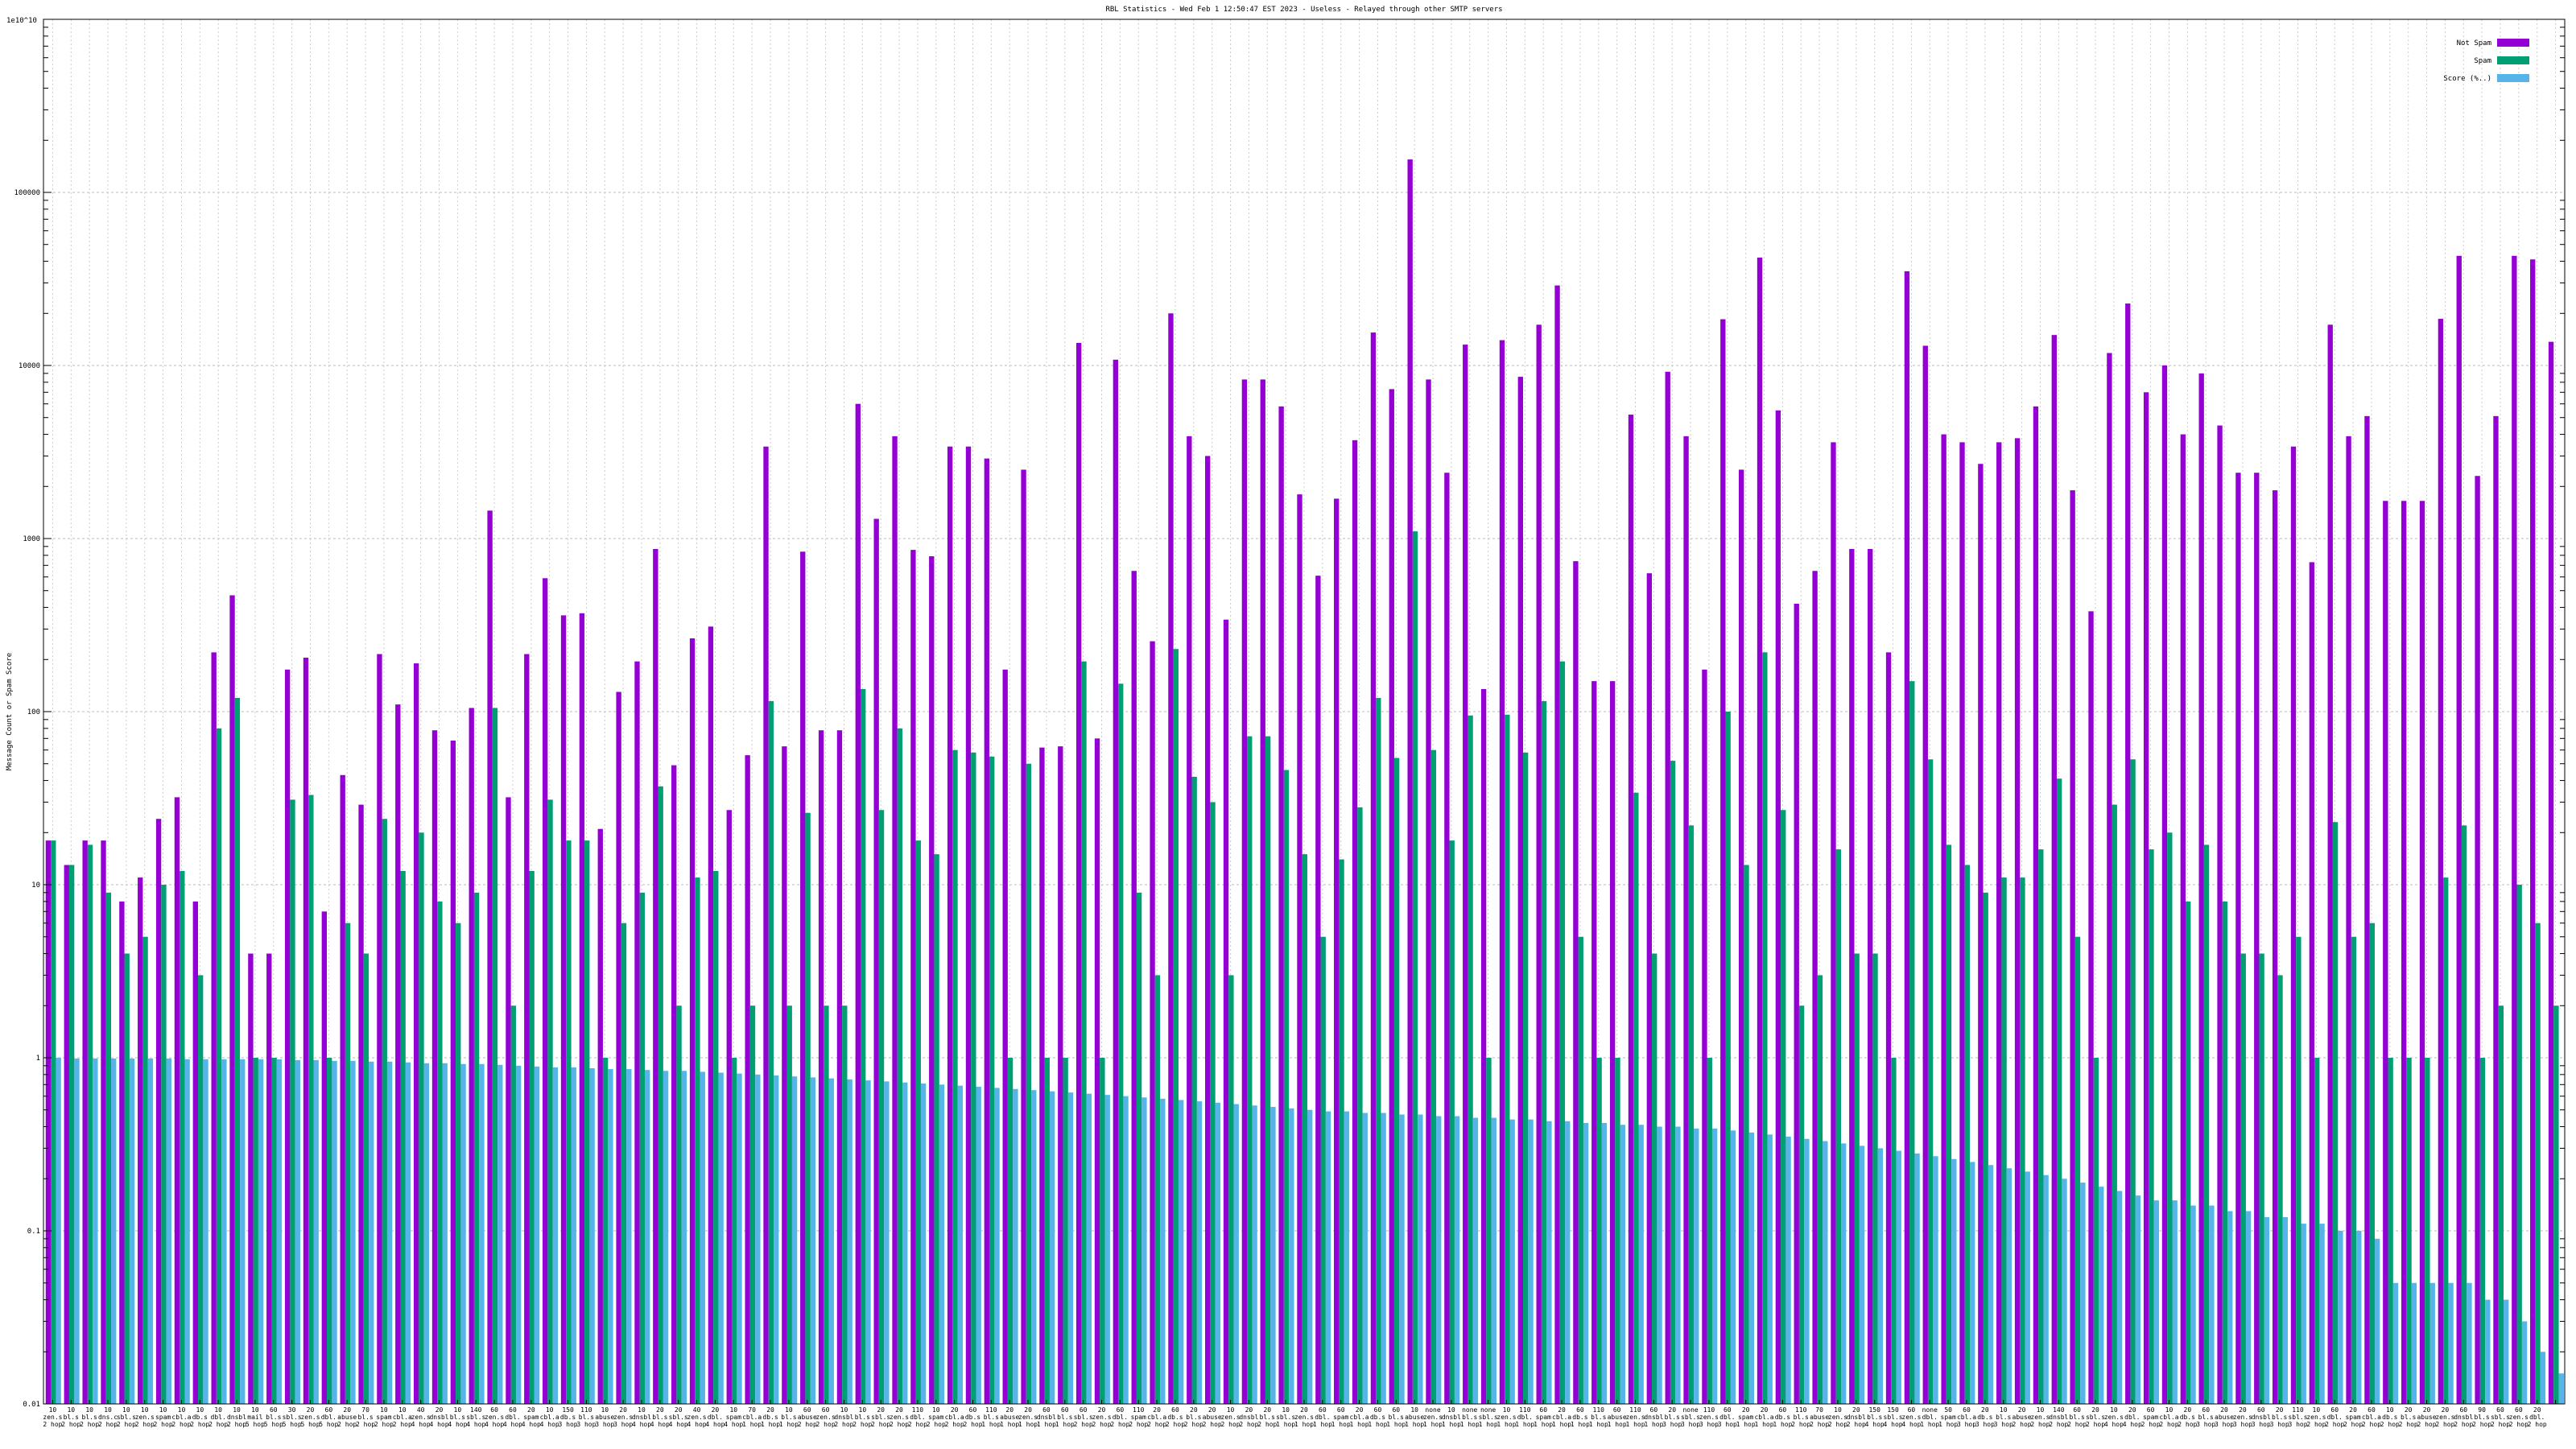 The width and height of the screenshot is (2576, 1449). Describe the element at coordinates (2316, 1417) in the screenshot. I see `x-category-label: zen.s` at that location.